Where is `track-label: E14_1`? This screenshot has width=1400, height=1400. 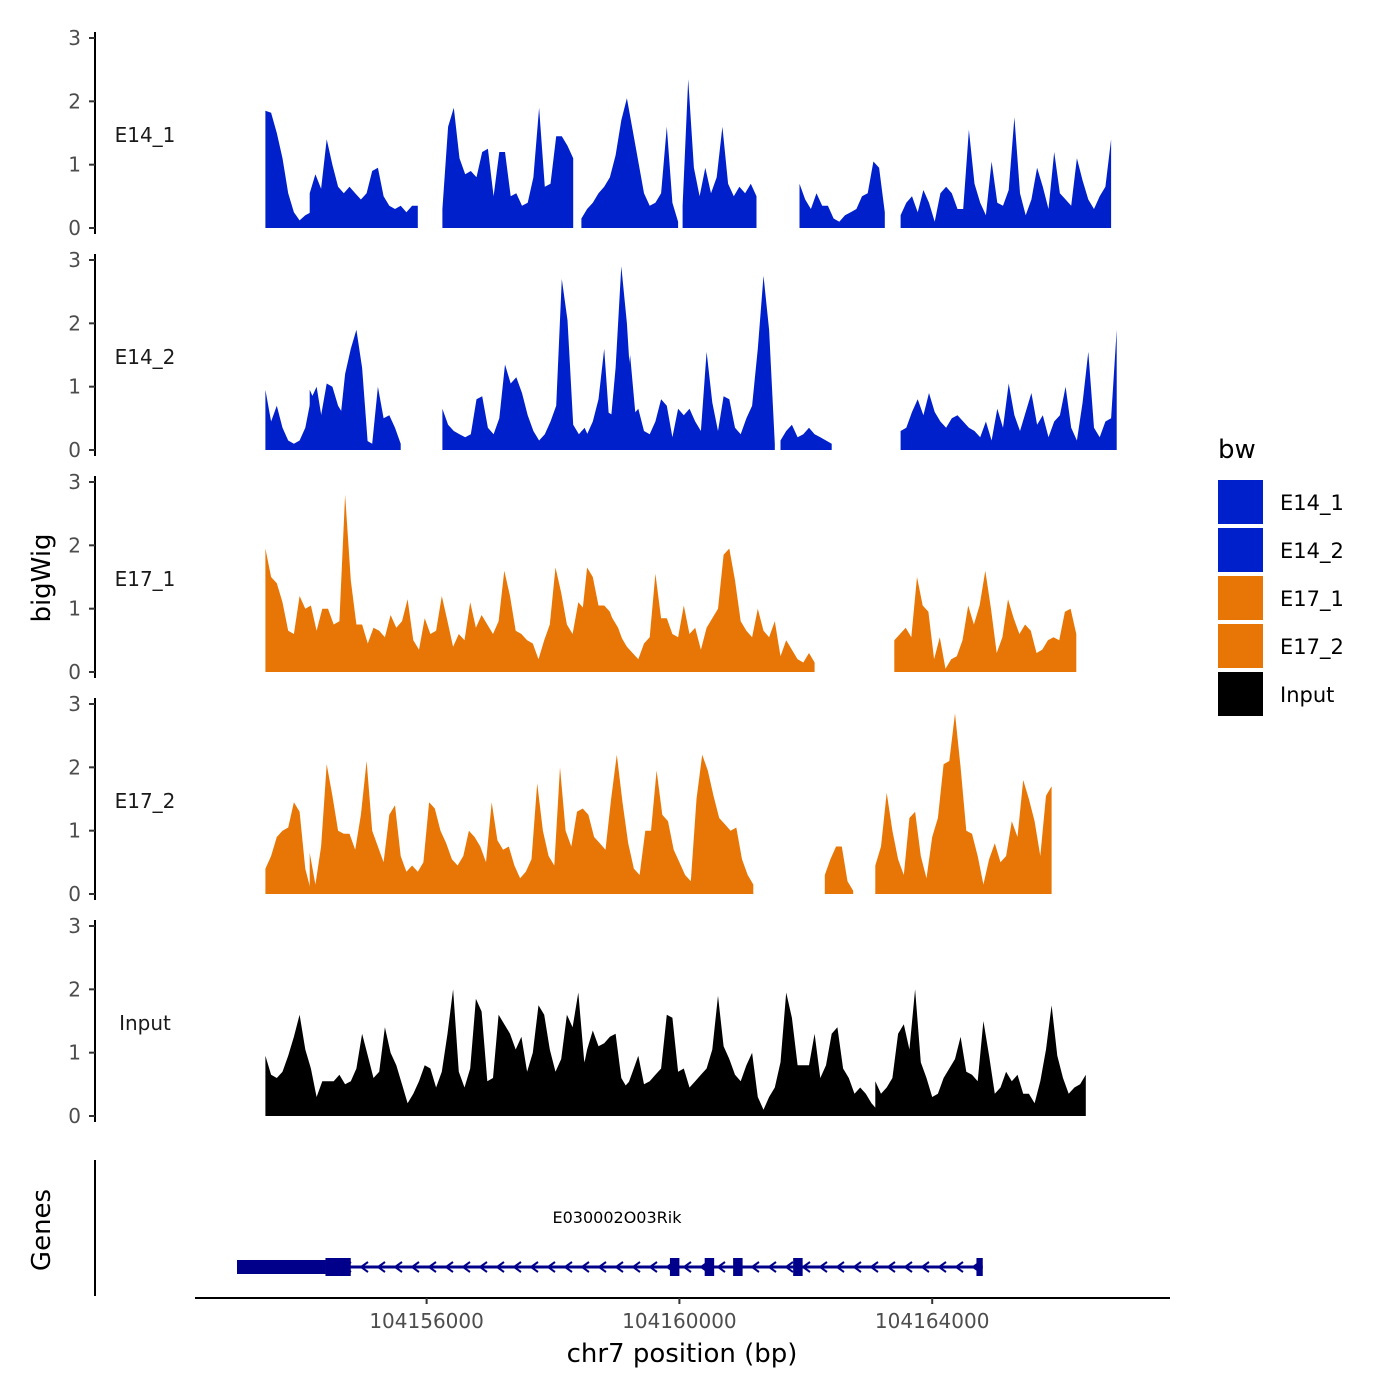
track-label: E14_1 is located at coordinates (145, 135).